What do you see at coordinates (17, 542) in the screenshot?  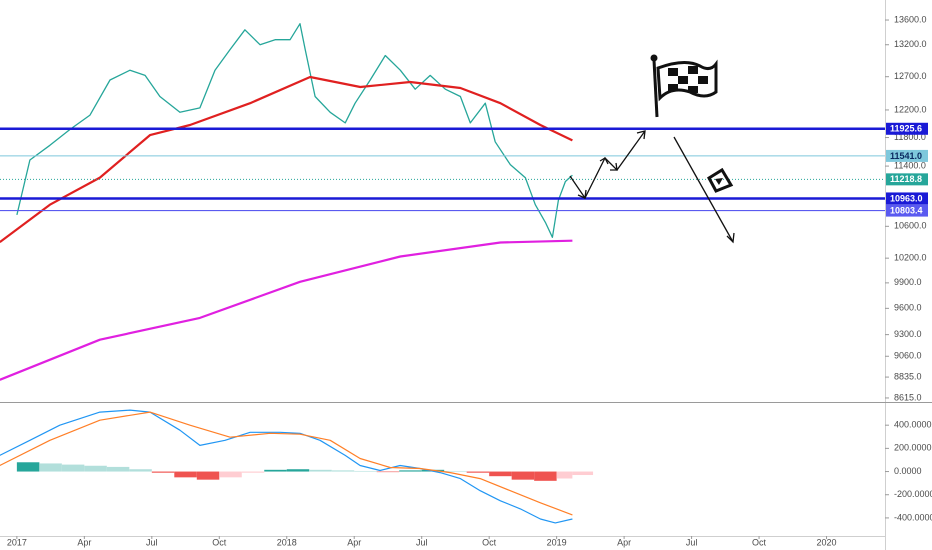 I see `x-tick-label: 2017` at bounding box center [17, 542].